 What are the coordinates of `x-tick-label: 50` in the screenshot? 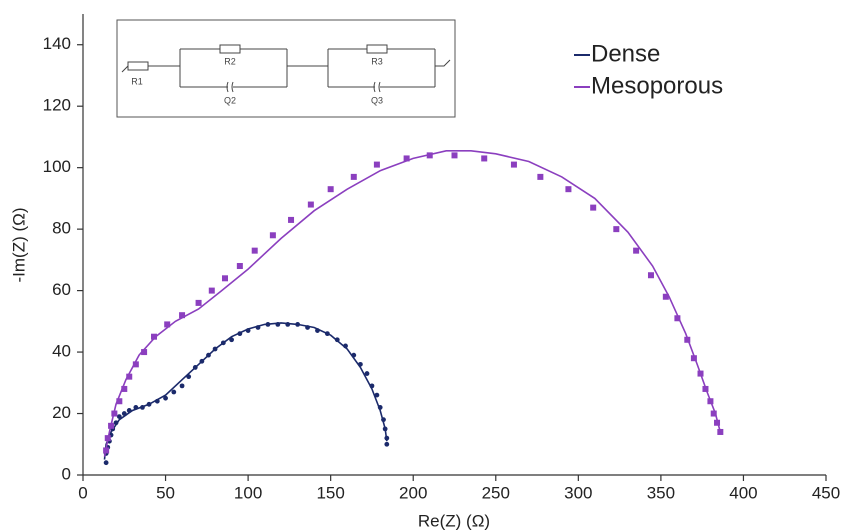 It's located at (165, 492).